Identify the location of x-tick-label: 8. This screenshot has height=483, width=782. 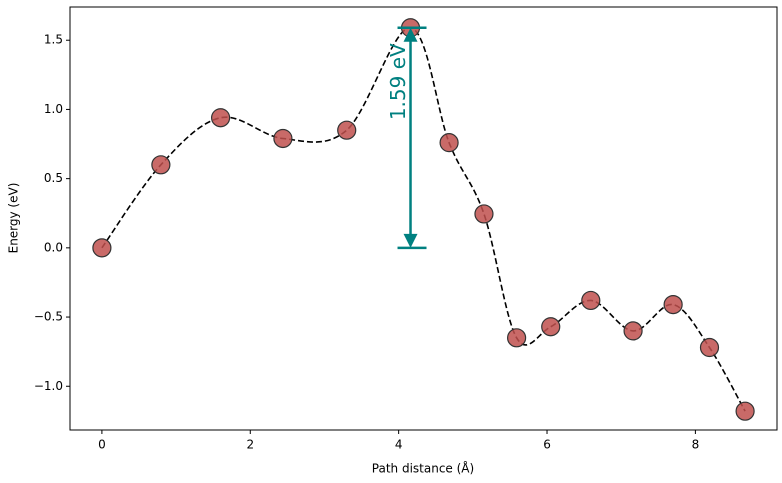
(696, 445).